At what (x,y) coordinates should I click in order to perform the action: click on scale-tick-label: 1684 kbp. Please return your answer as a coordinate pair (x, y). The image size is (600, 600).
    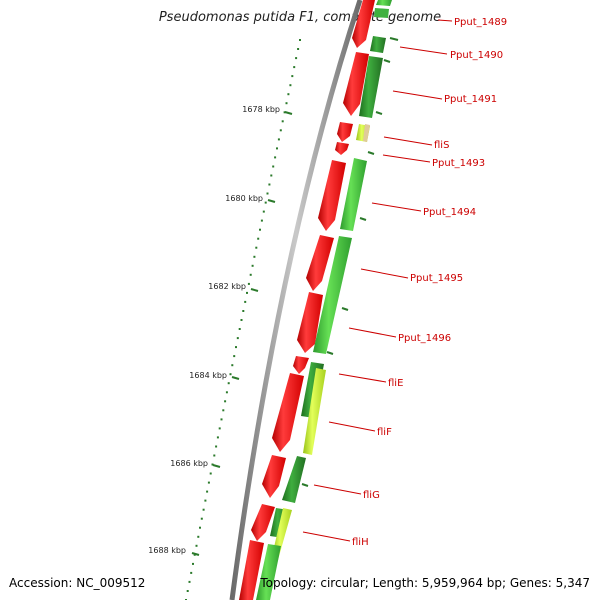
    Looking at the image, I should click on (208, 375).